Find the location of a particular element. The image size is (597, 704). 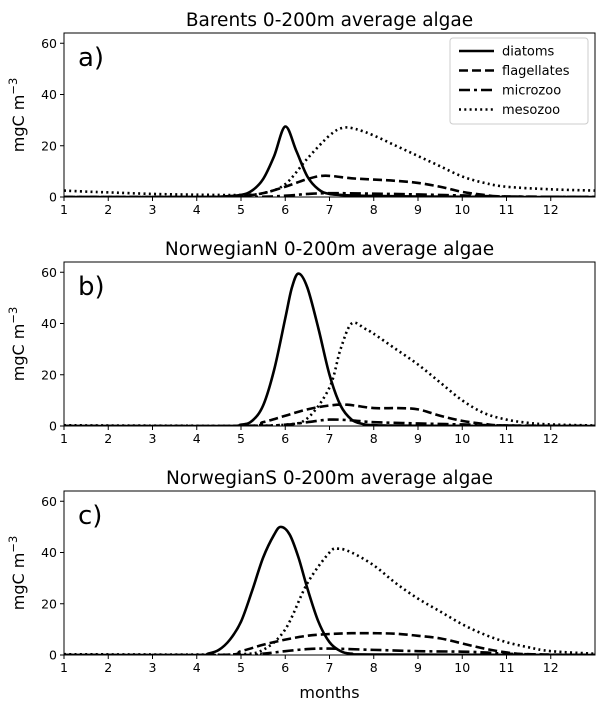

chart-title: NorwegianS 0-200m average algae is located at coordinates (329, 478).